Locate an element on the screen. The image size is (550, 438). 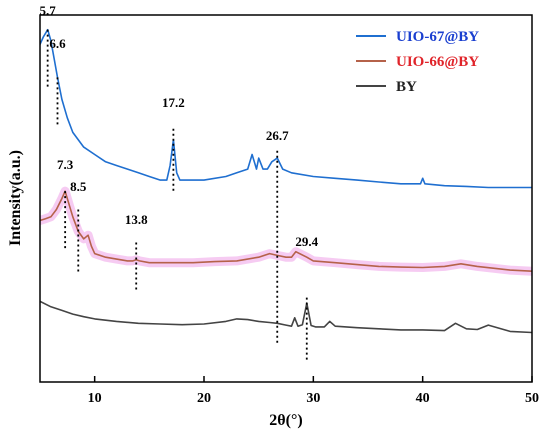
x-tick-label-1: 20 is located at coordinates (204, 398).